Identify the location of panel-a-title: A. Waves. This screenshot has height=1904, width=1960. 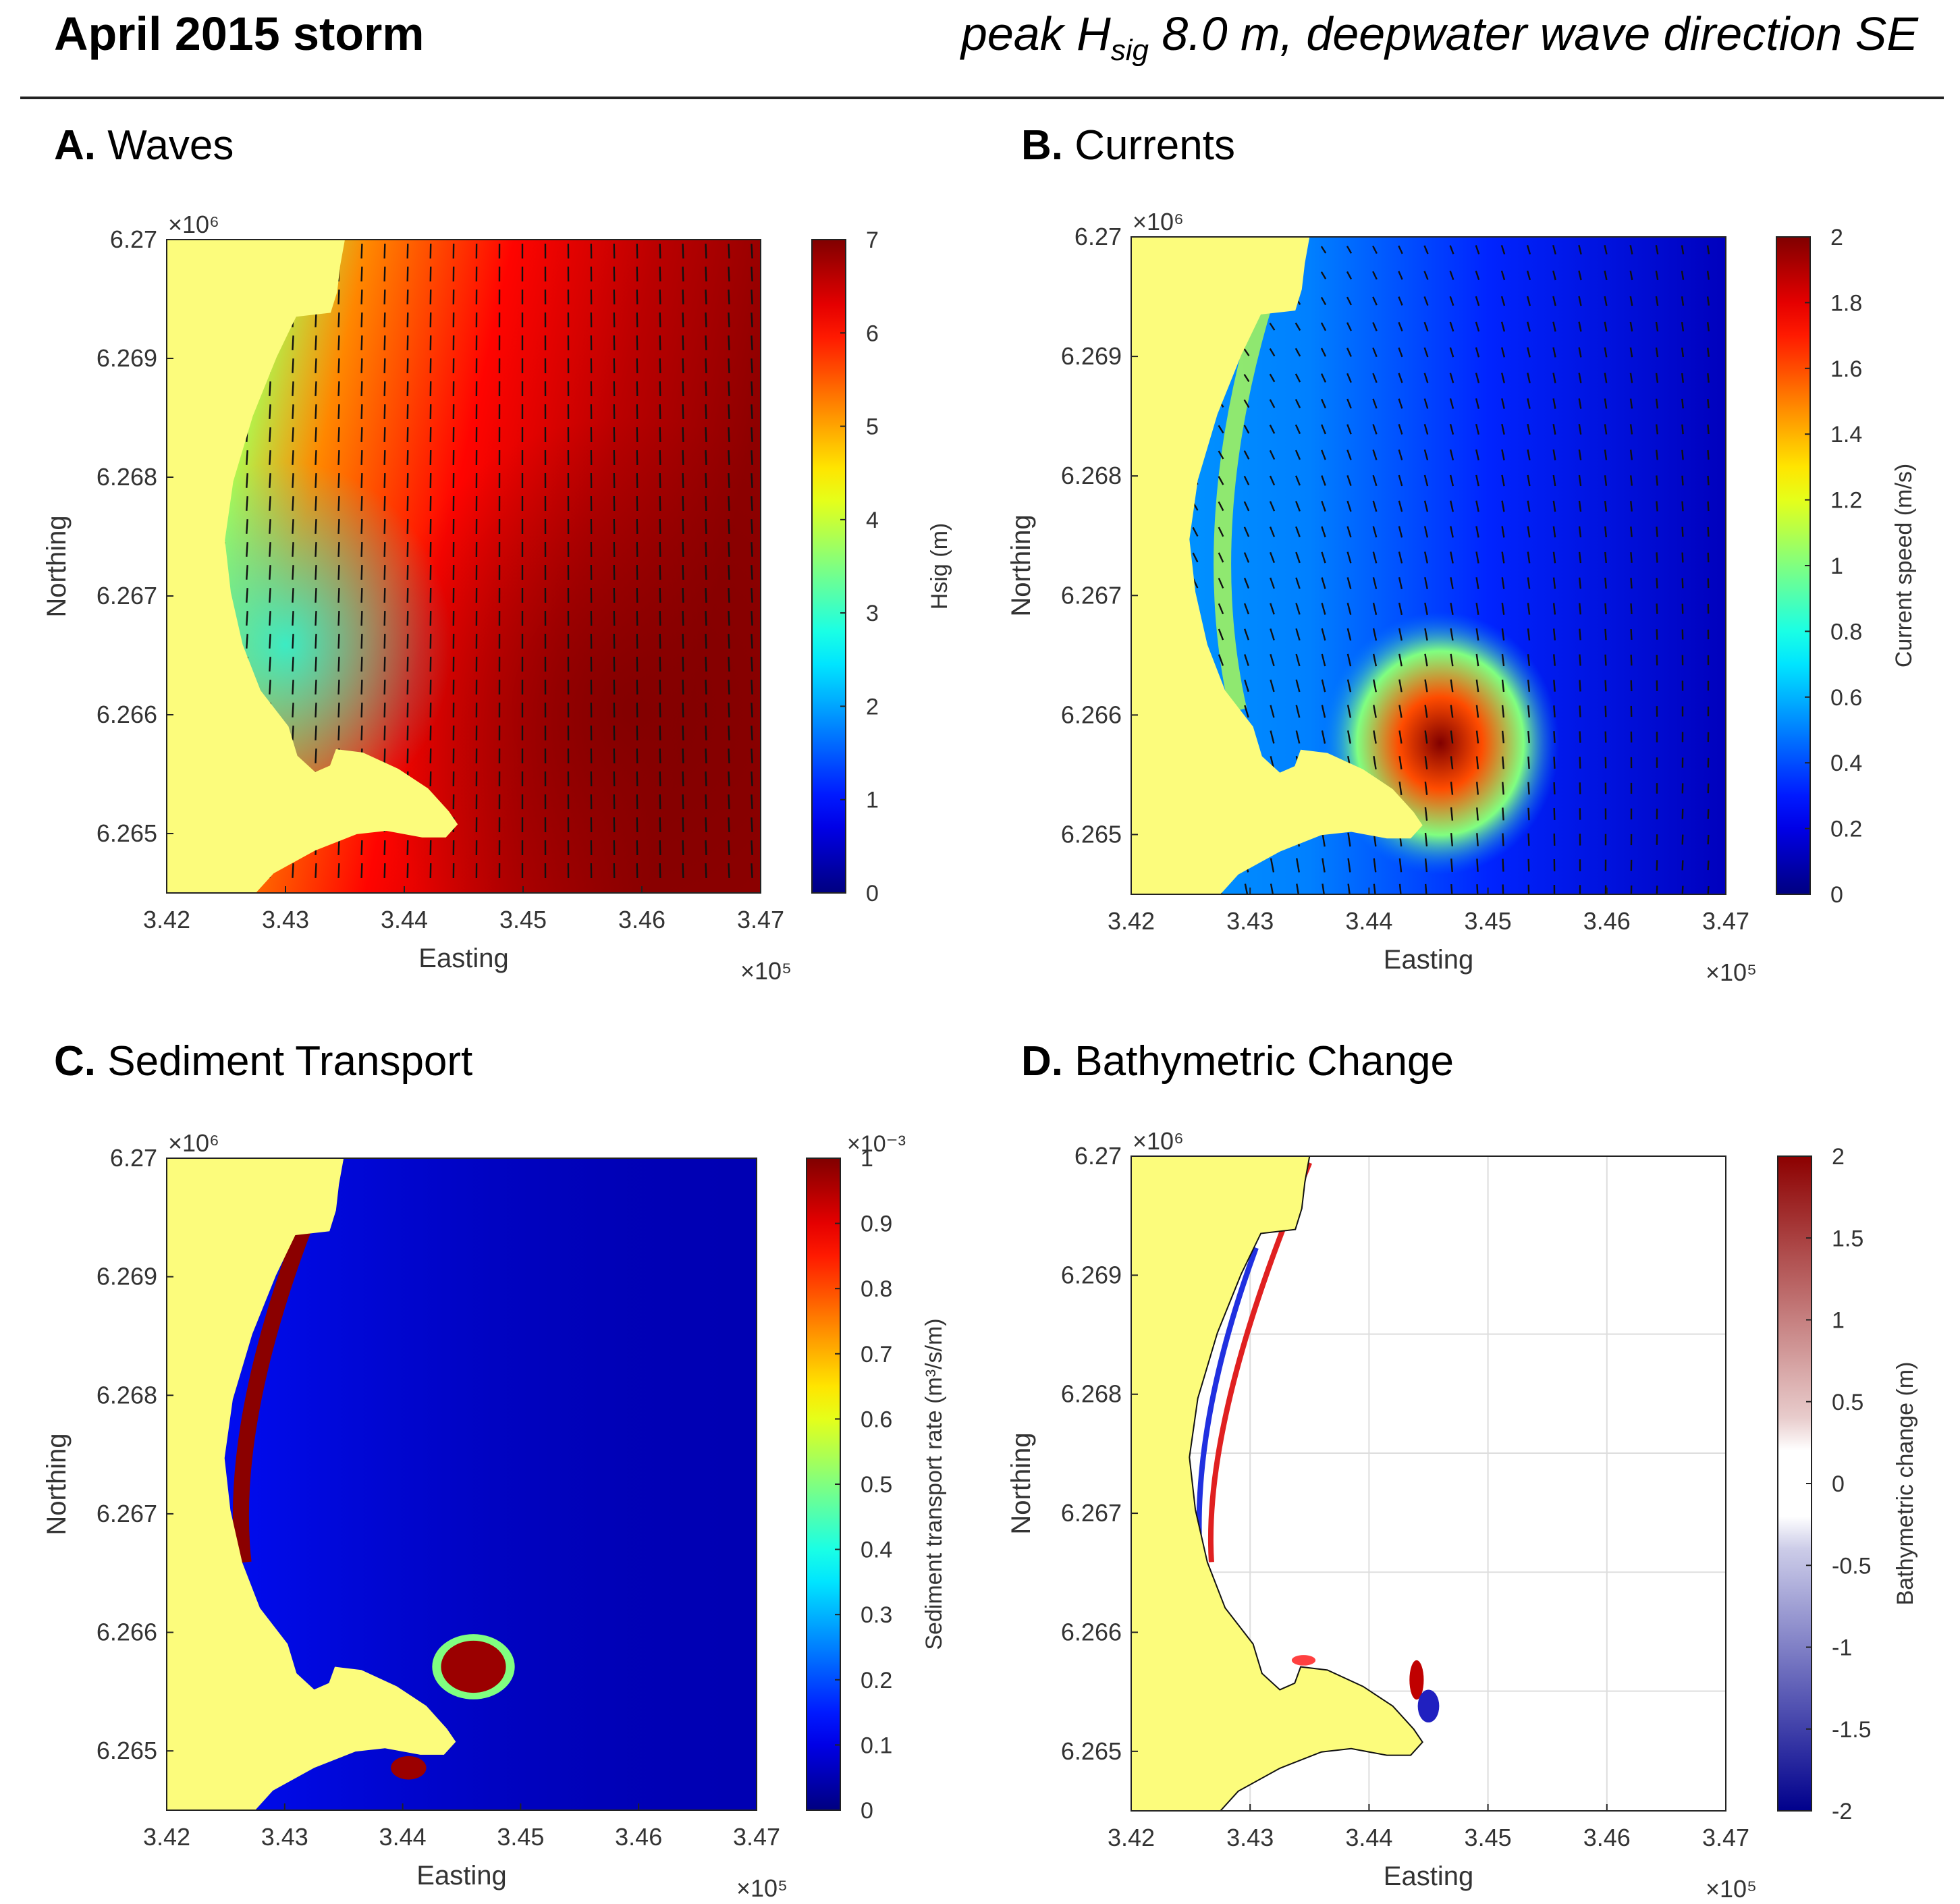
(144, 145).